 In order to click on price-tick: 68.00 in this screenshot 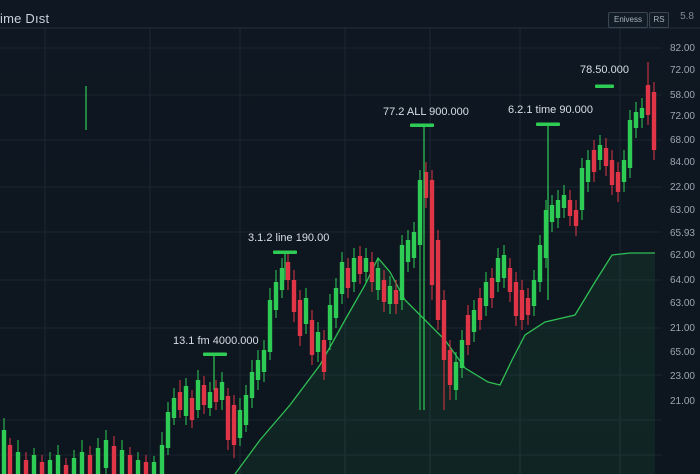, I will do `click(682, 140)`.